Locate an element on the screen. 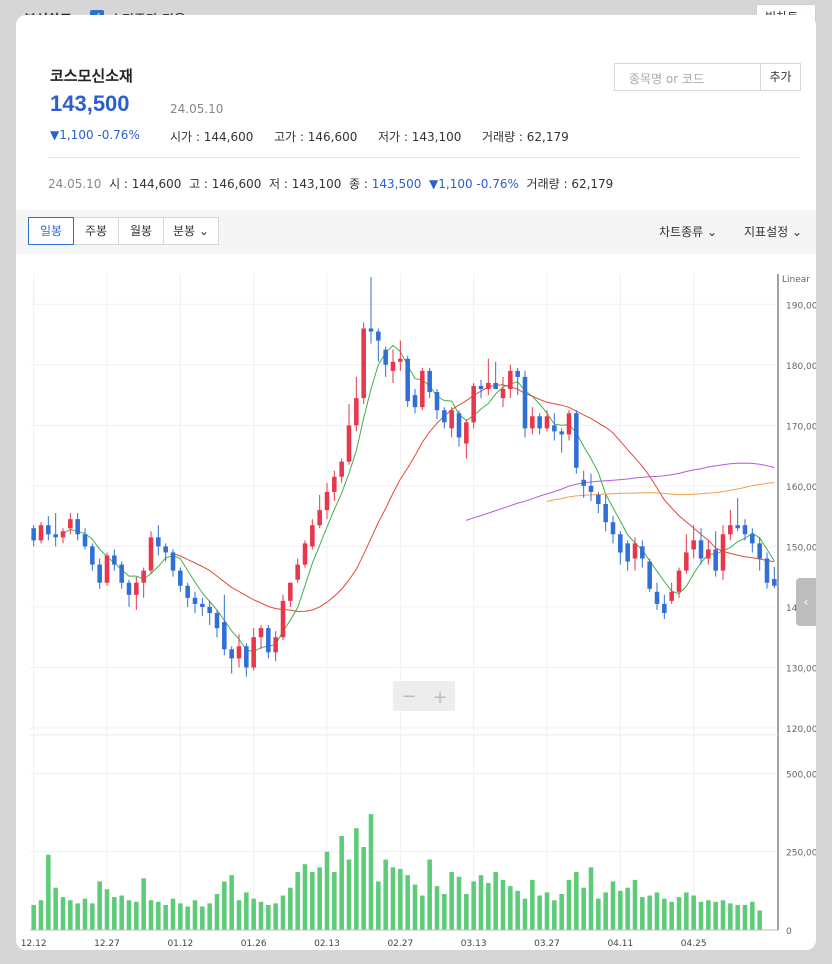  stock-name: 코스모신소재 is located at coordinates (91, 76).